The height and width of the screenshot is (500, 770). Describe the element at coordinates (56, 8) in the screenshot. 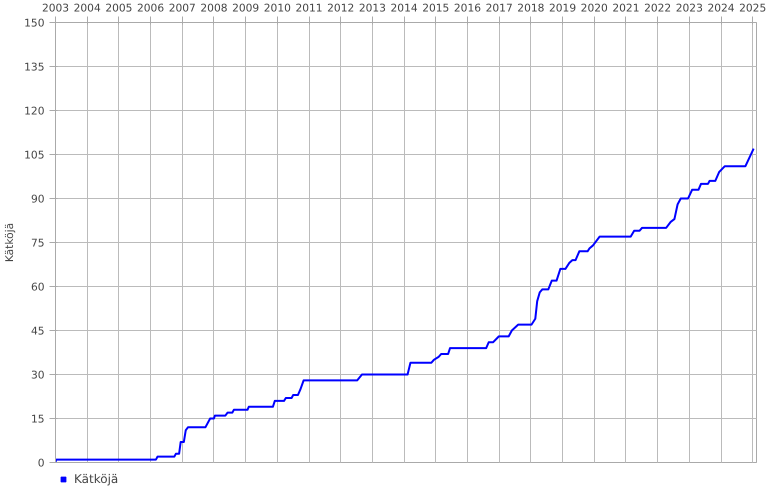

I see `x-tick-label: 2003` at that location.